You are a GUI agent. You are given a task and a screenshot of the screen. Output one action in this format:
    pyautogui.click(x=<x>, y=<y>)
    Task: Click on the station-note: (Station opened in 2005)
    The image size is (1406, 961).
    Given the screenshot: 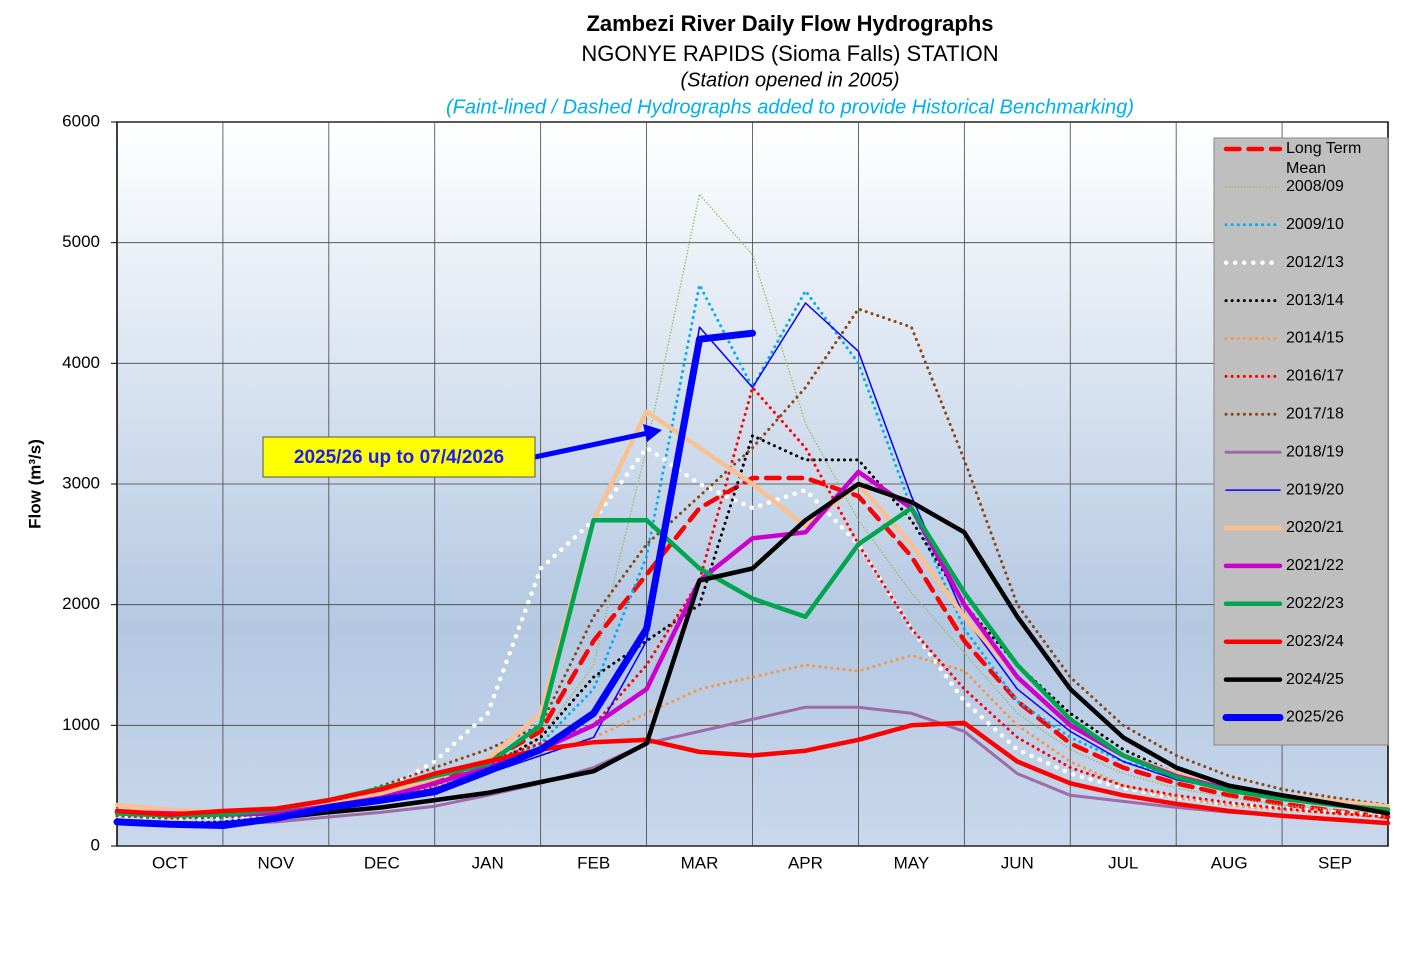 What is the action you would take?
    pyautogui.click(x=789, y=80)
    